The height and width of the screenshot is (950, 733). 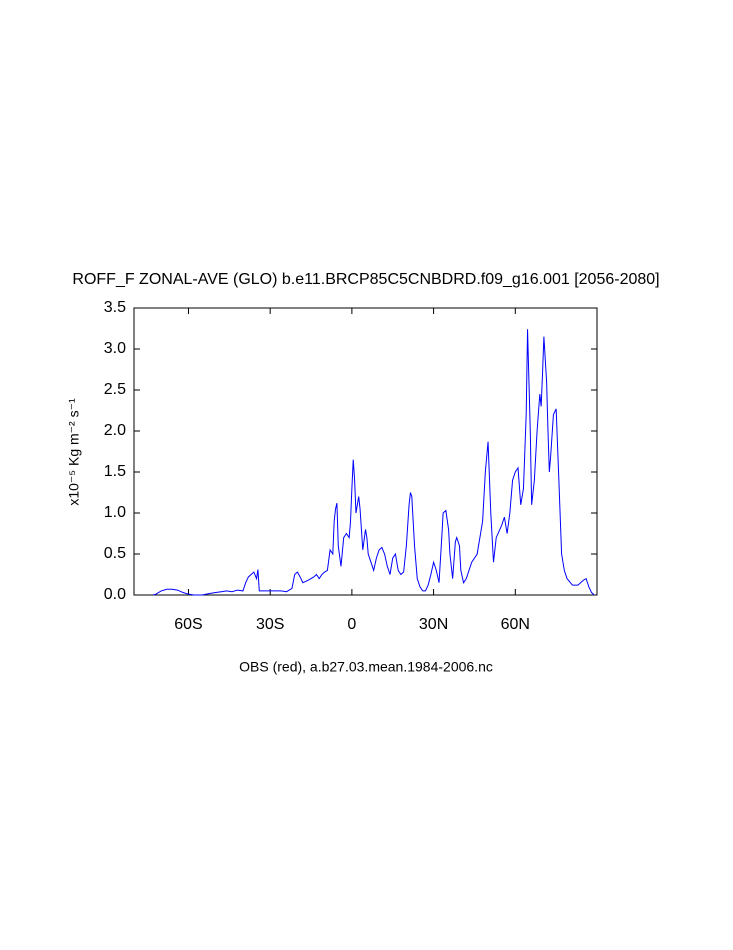 What do you see at coordinates (433, 624) in the screenshot?
I see `x-tick-label: 30N` at bounding box center [433, 624].